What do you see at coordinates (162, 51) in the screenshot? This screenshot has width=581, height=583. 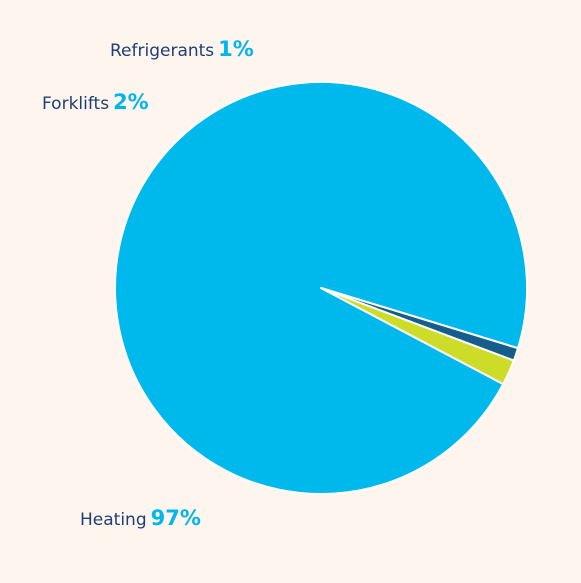 I see `label-refrigerants-name: Refrigerants` at bounding box center [162, 51].